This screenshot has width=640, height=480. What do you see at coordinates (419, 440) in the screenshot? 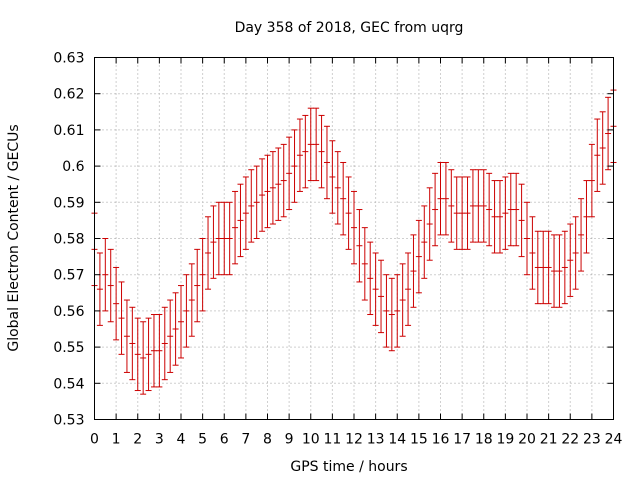
I see `x-tick-label: 15` at bounding box center [419, 440].